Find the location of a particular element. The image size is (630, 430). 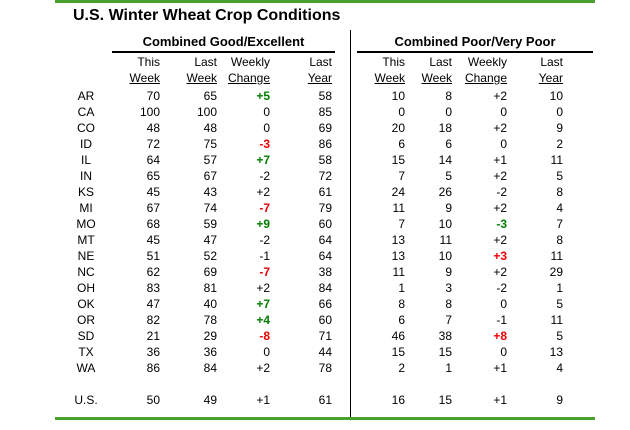

state-label: NE is located at coordinates (86, 256).